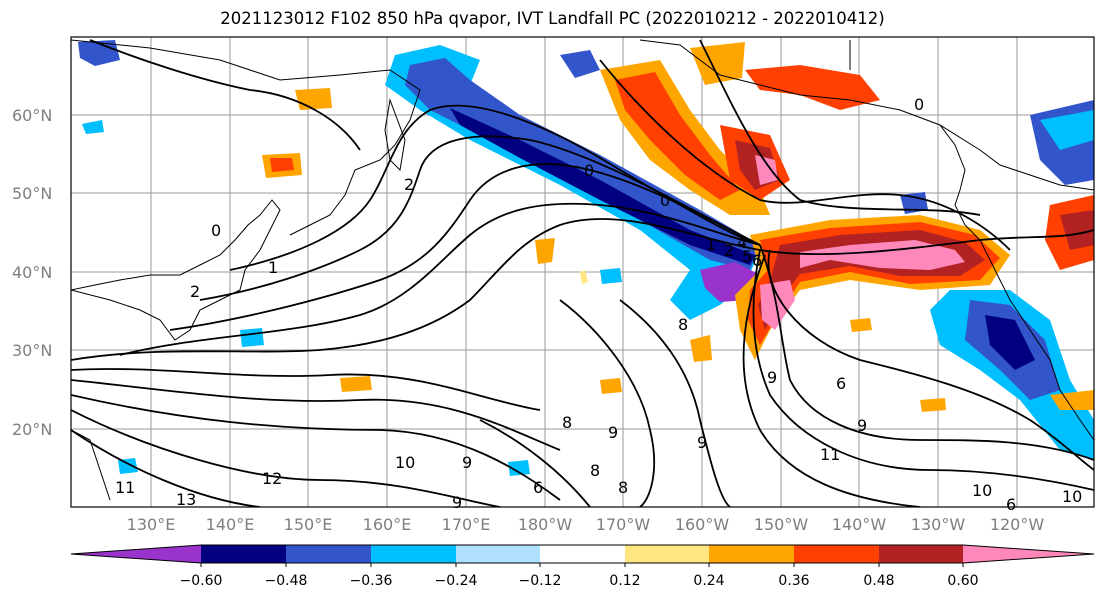 The width and height of the screenshot is (1105, 601). What do you see at coordinates (32, 350) in the screenshot?
I see `lat-label-30n: 30°N` at bounding box center [32, 350].